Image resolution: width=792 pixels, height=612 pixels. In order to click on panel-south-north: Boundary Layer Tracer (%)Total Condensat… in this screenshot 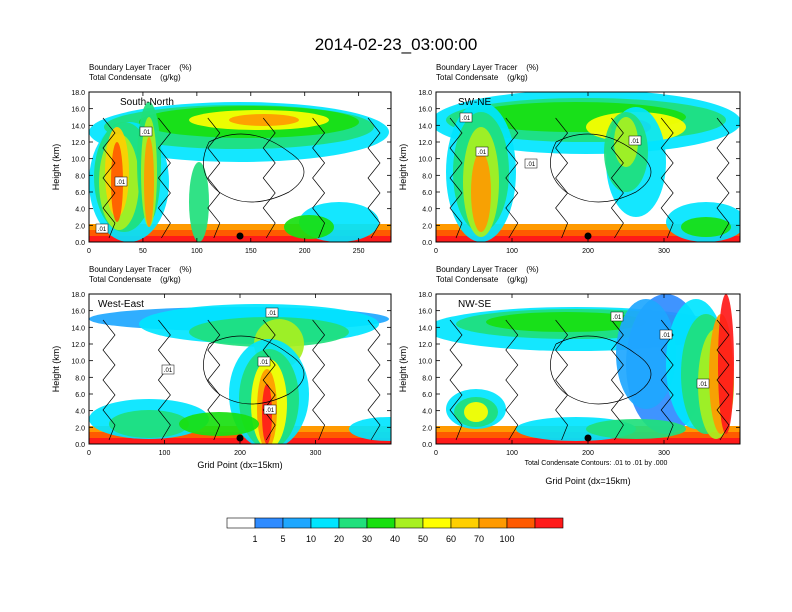, I will do `click(221, 159)`.